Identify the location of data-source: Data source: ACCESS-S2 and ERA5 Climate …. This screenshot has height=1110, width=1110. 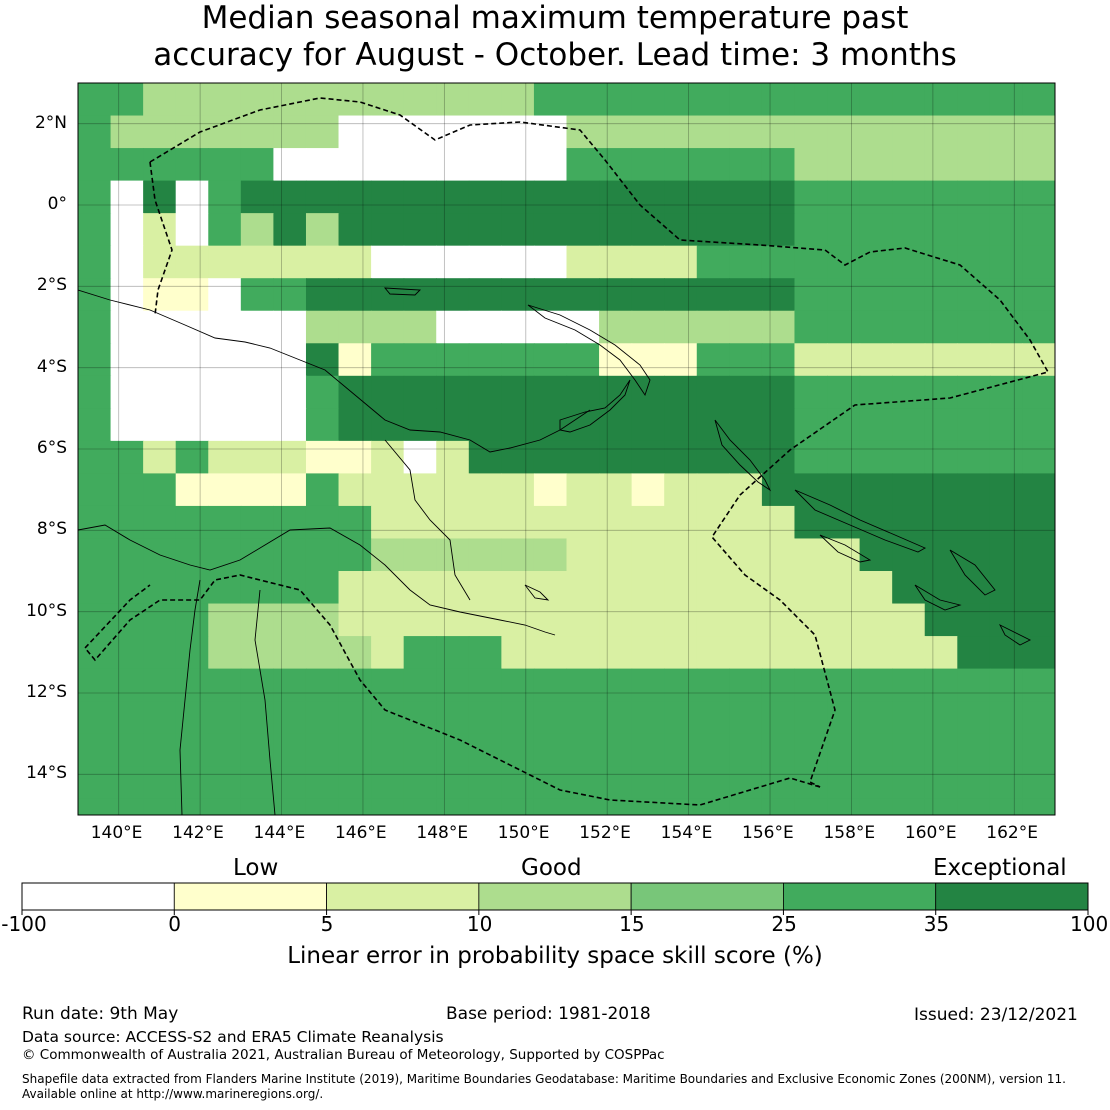
(233, 1037).